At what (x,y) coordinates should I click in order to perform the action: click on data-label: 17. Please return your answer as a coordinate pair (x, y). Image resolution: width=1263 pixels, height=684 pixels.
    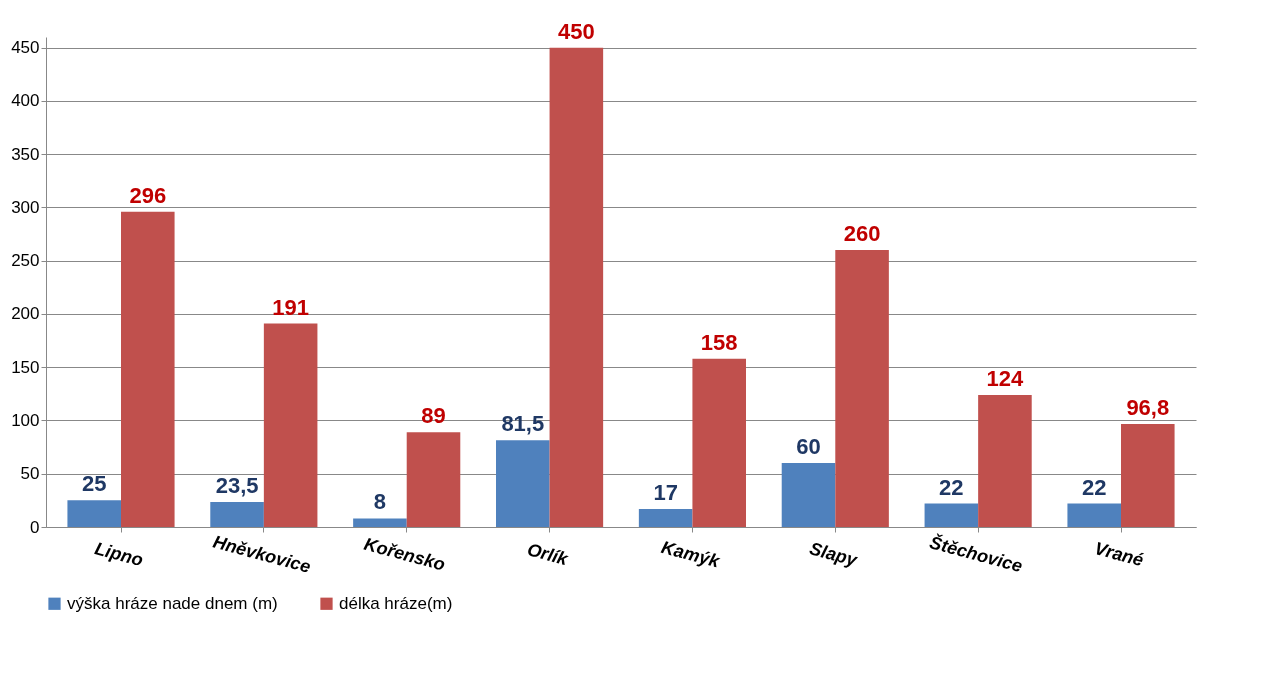
    Looking at the image, I should click on (665, 492).